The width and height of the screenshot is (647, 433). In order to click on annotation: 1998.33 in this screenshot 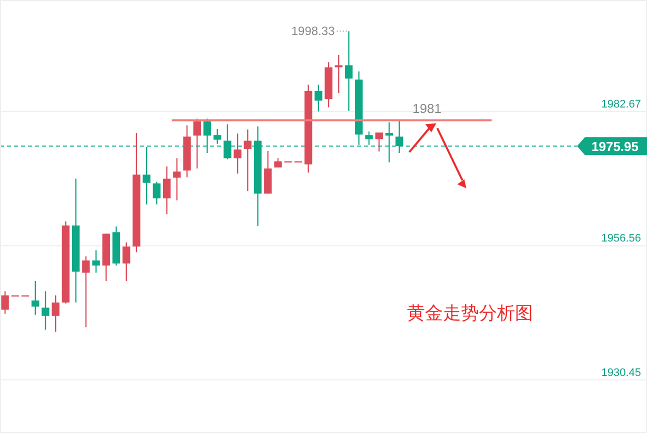, I will do `click(313, 31)`.